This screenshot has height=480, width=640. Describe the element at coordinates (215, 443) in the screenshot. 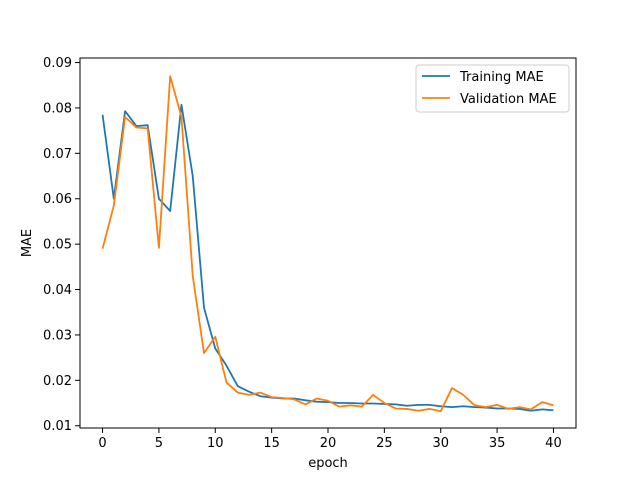

I see `x-tick-label: 10` at that location.